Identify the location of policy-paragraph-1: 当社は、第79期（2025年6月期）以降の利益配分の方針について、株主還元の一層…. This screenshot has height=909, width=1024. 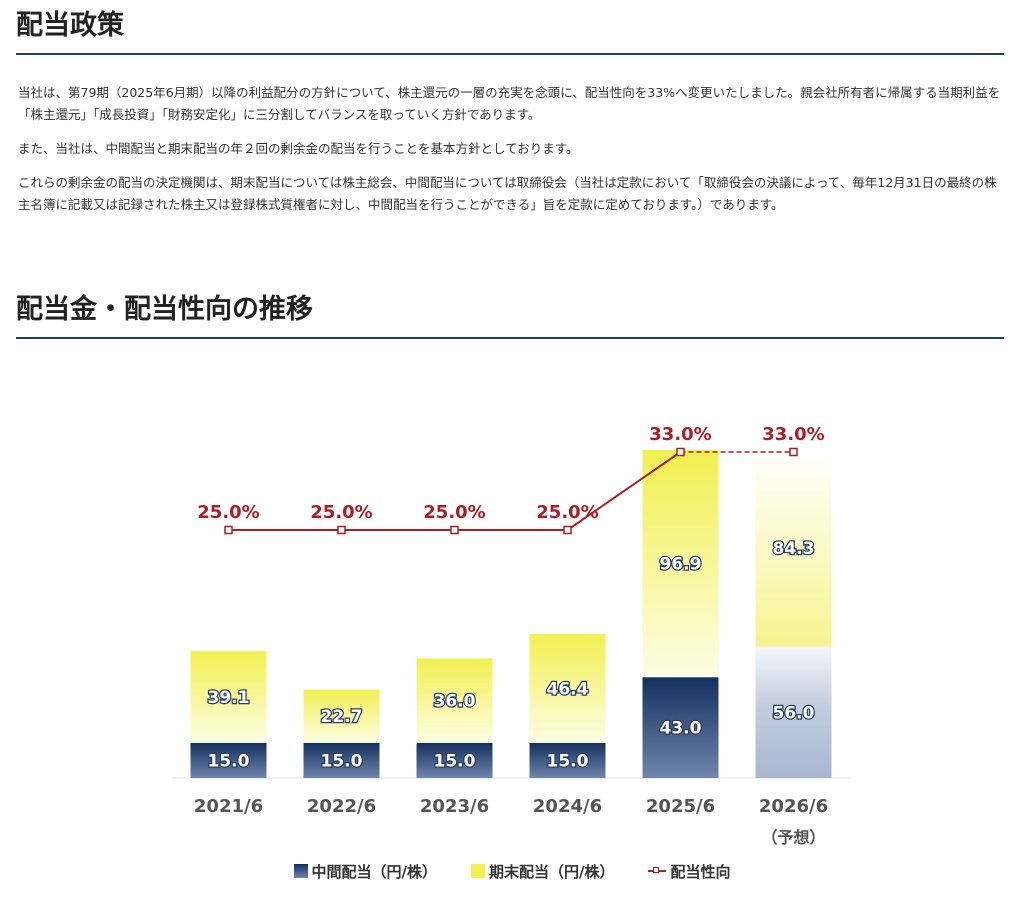
(509, 103).